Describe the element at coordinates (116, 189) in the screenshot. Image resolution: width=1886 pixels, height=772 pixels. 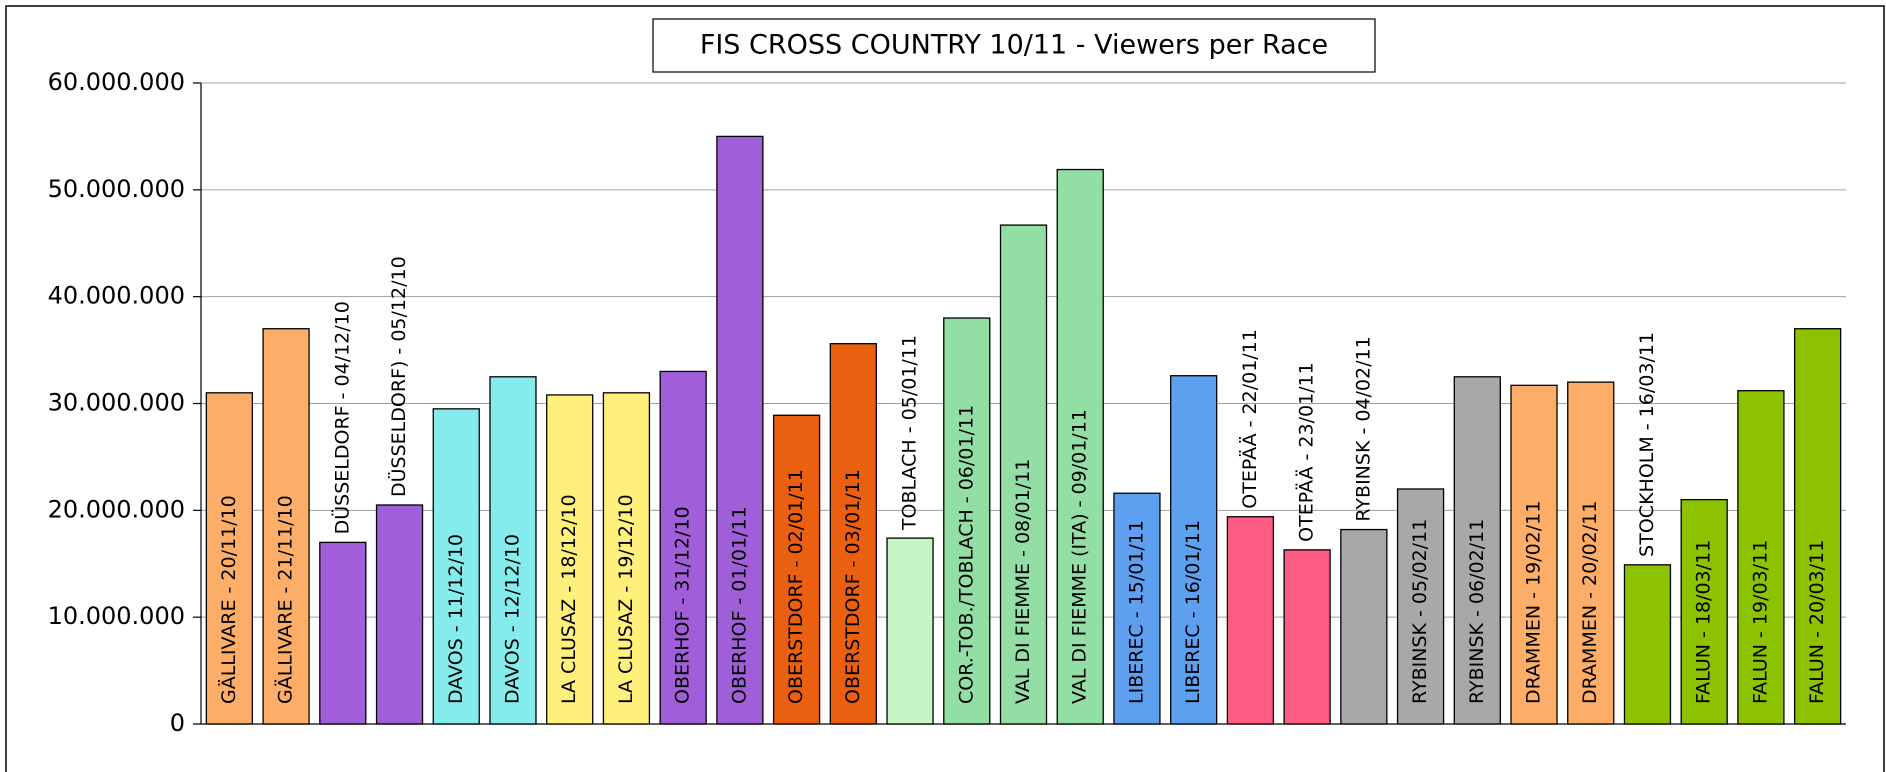
I see `y-tick-label: 50.000.000` at that location.